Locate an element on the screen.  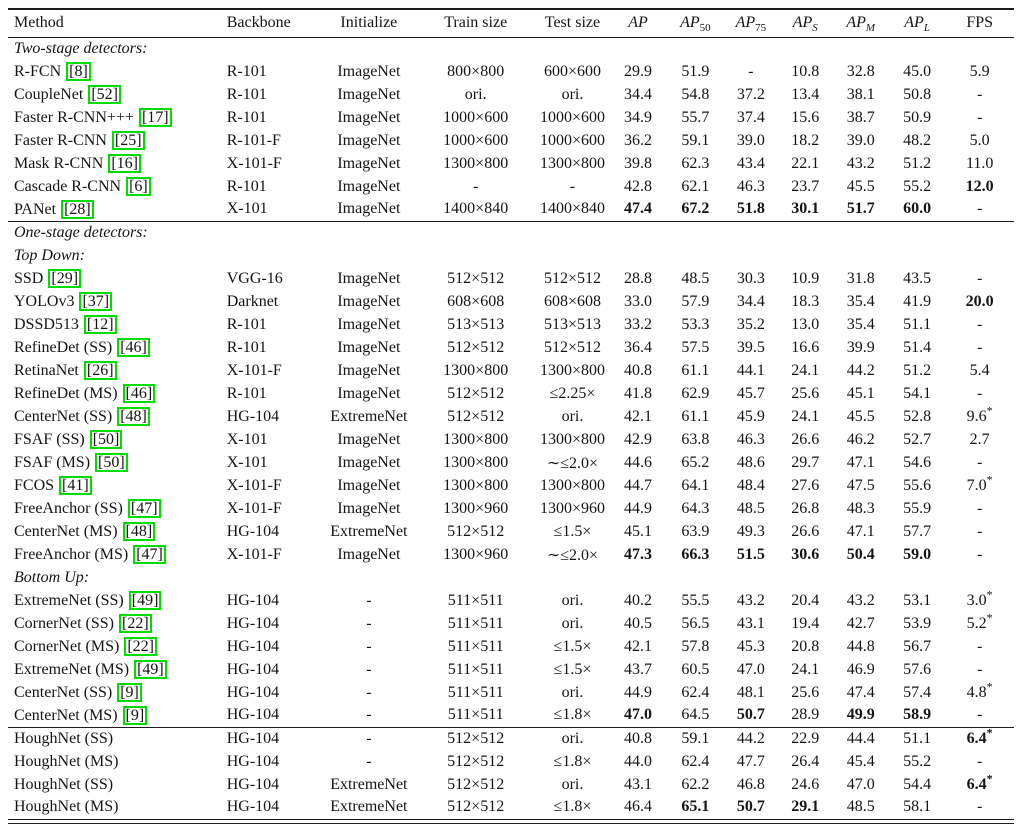
cell-ap: 42.9 is located at coordinates (637, 439).